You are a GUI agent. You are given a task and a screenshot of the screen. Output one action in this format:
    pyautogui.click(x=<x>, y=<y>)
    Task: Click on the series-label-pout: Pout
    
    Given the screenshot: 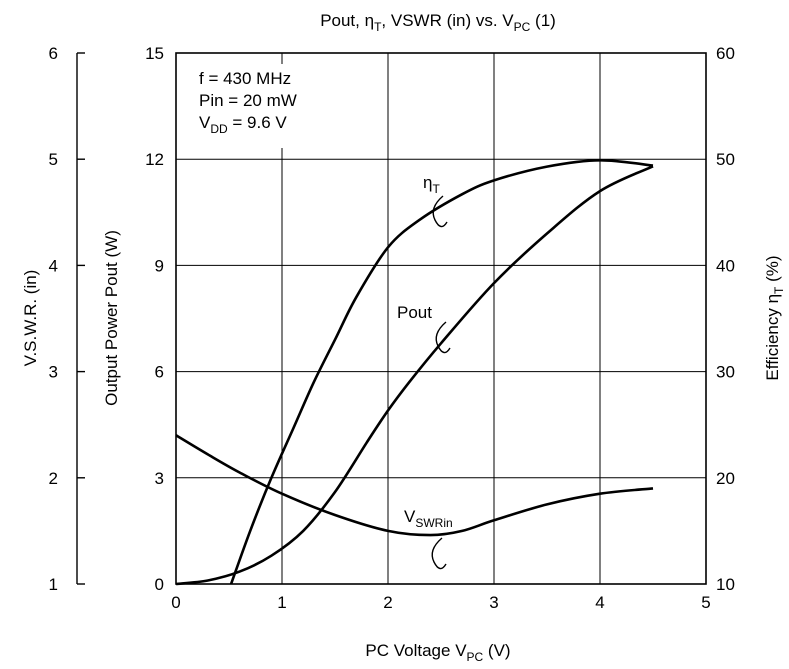 What is the action you would take?
    pyautogui.click(x=414, y=312)
    